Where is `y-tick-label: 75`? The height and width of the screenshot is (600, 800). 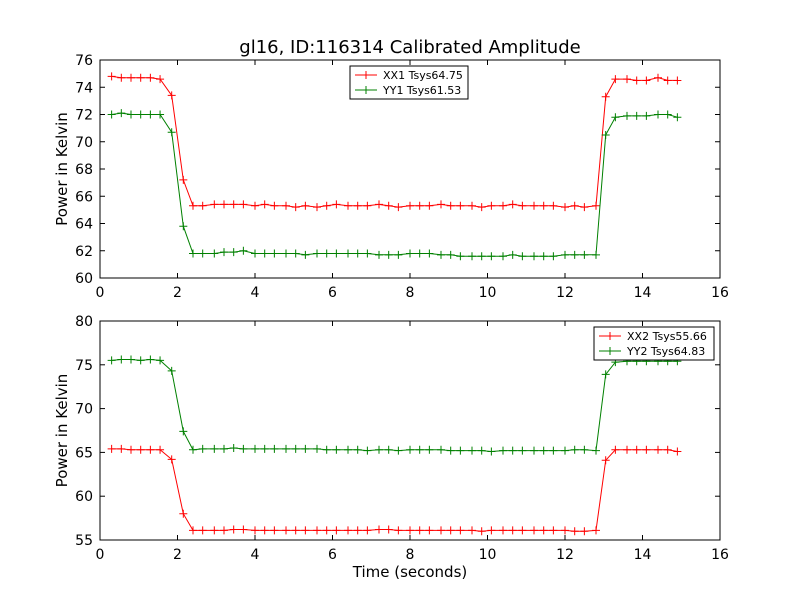
y-tick-label: 75 is located at coordinates (84, 366).